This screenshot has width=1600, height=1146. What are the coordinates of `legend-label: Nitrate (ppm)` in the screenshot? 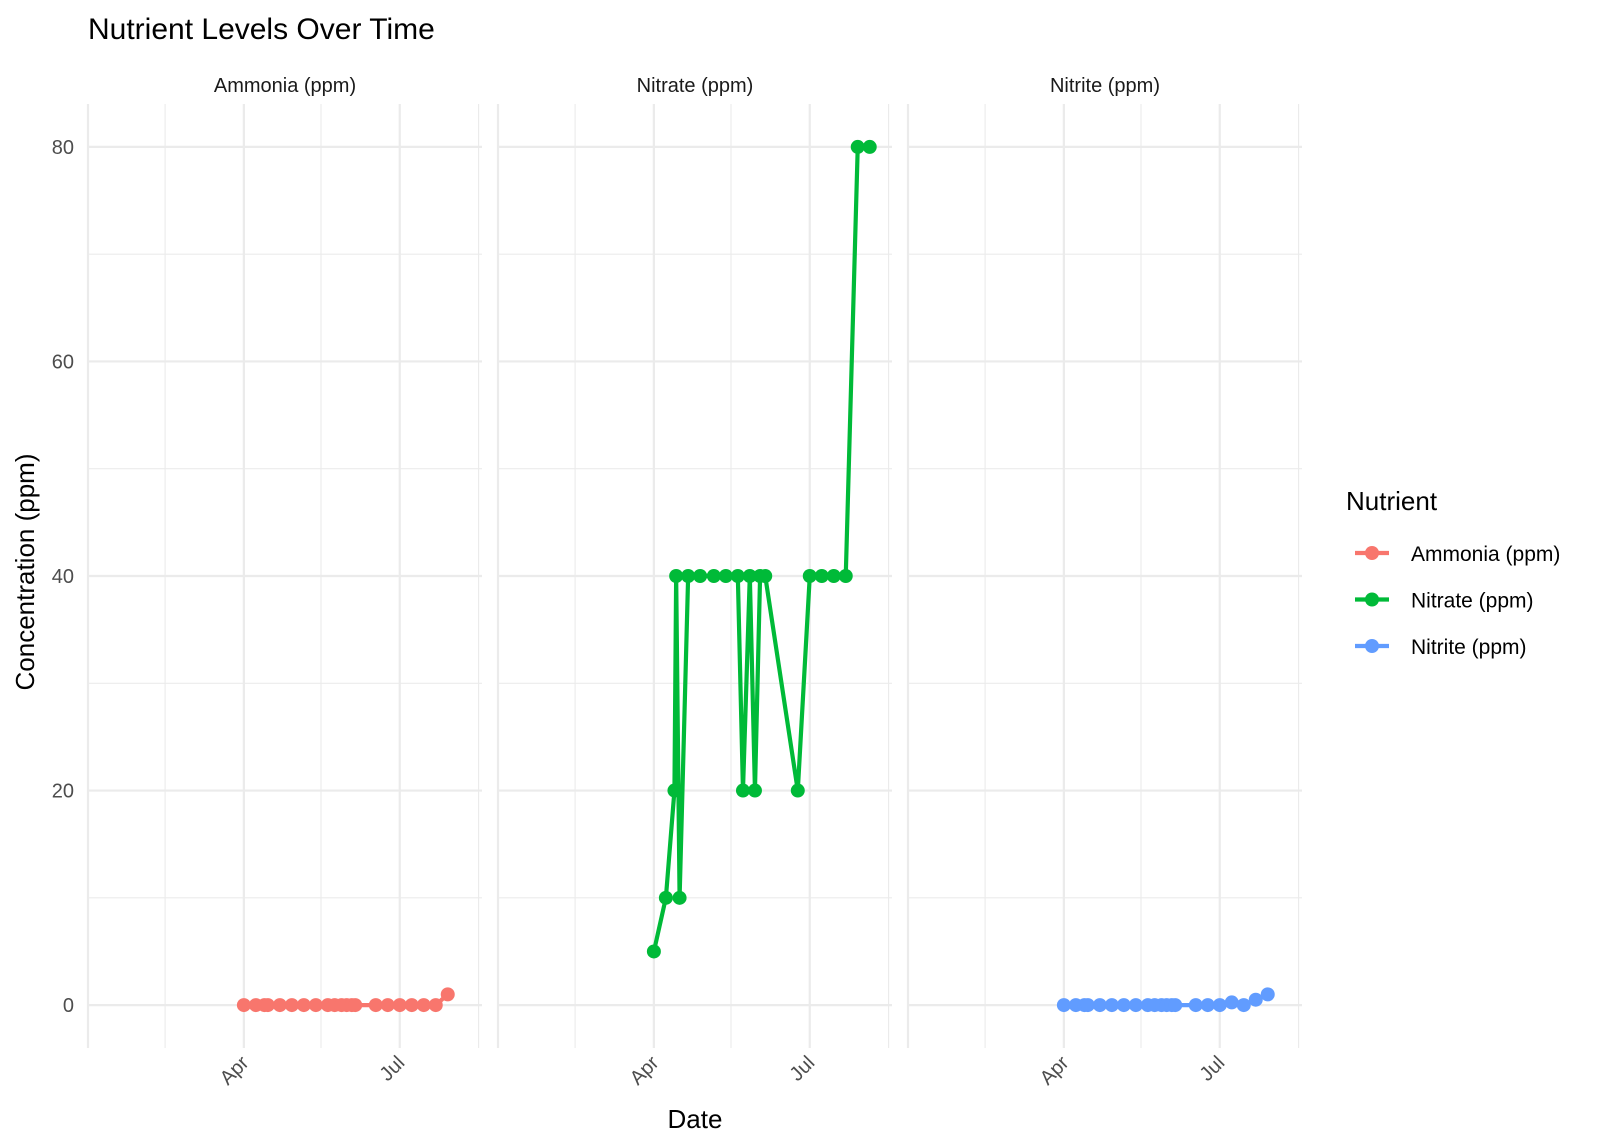 It's located at (1472, 601).